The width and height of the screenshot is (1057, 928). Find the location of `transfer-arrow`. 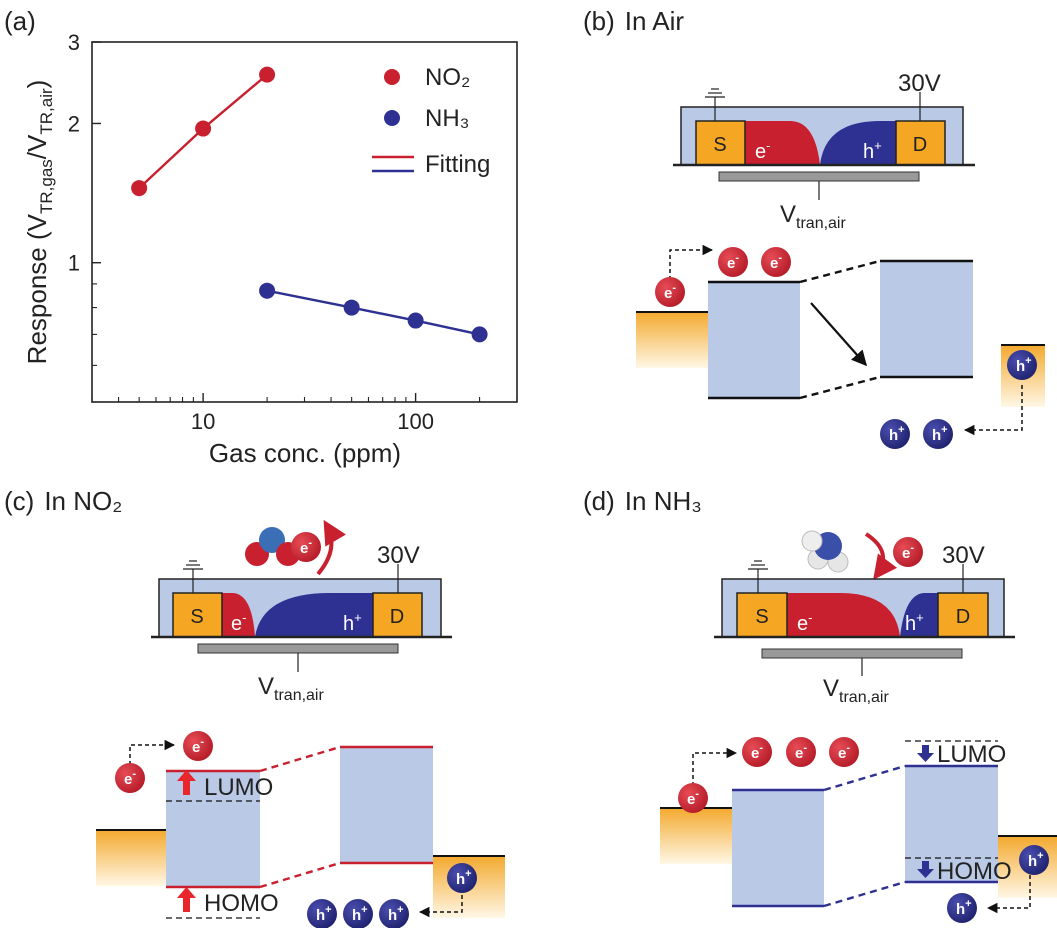

transfer-arrow is located at coordinates (839, 334).